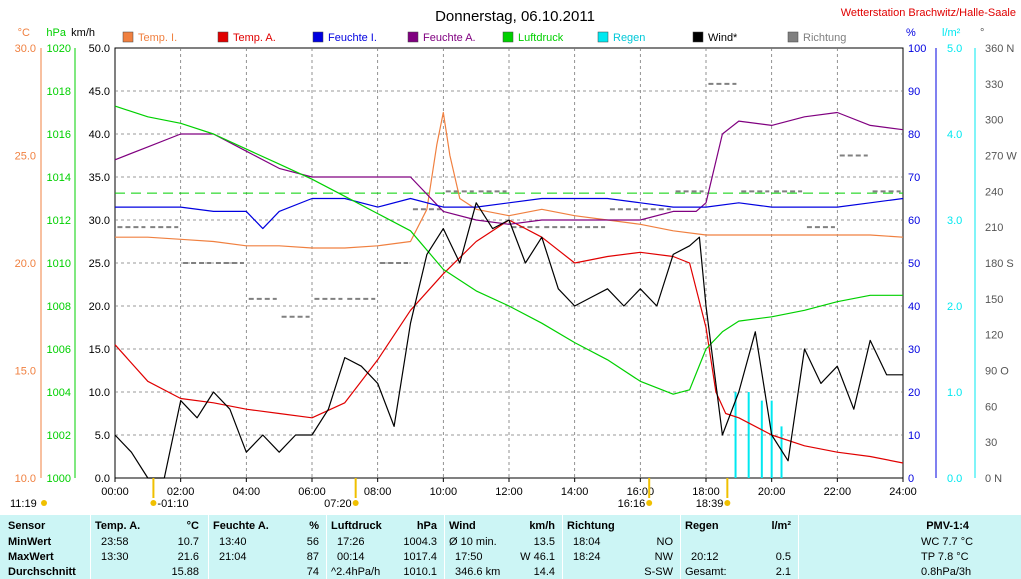 Image resolution: width=1021 pixels, height=579 pixels. I want to click on stats-luftdruck-max-time: 00:14, so click(351, 557).